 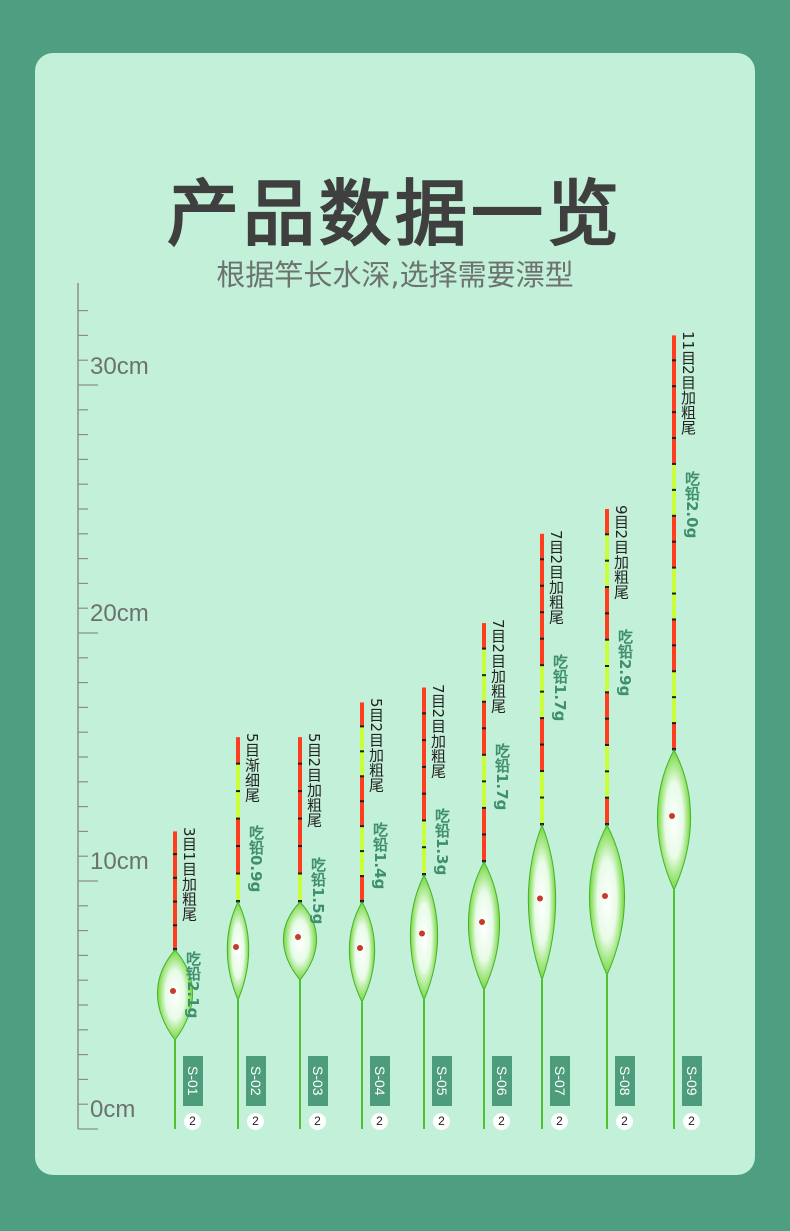 I want to click on ruler-label-0: 0cm, so click(x=113, y=1109).